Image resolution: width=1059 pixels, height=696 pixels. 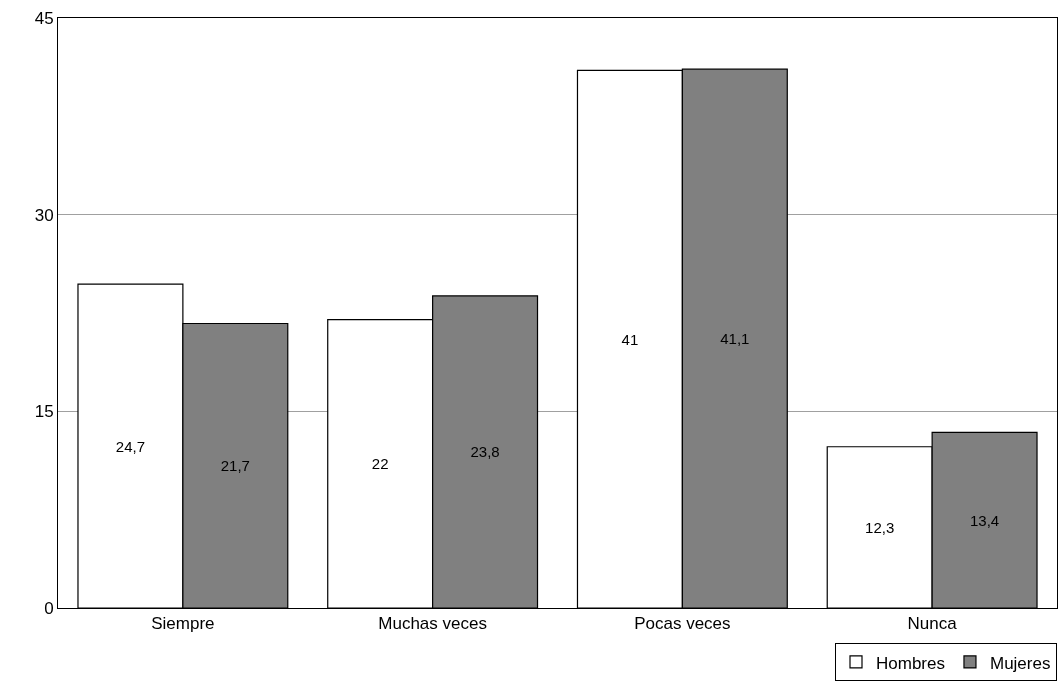 What do you see at coordinates (1020, 663) in the screenshot?
I see `legend-label: Mujeres` at bounding box center [1020, 663].